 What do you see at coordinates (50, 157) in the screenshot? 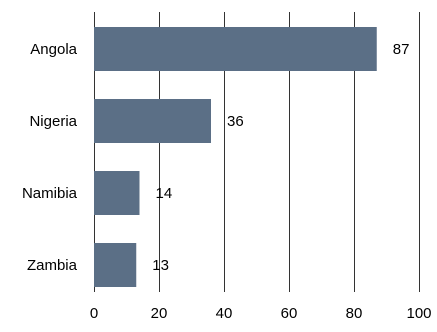
I see `category-labels: Angola Nigeria Namibia Zambia` at bounding box center [50, 157].